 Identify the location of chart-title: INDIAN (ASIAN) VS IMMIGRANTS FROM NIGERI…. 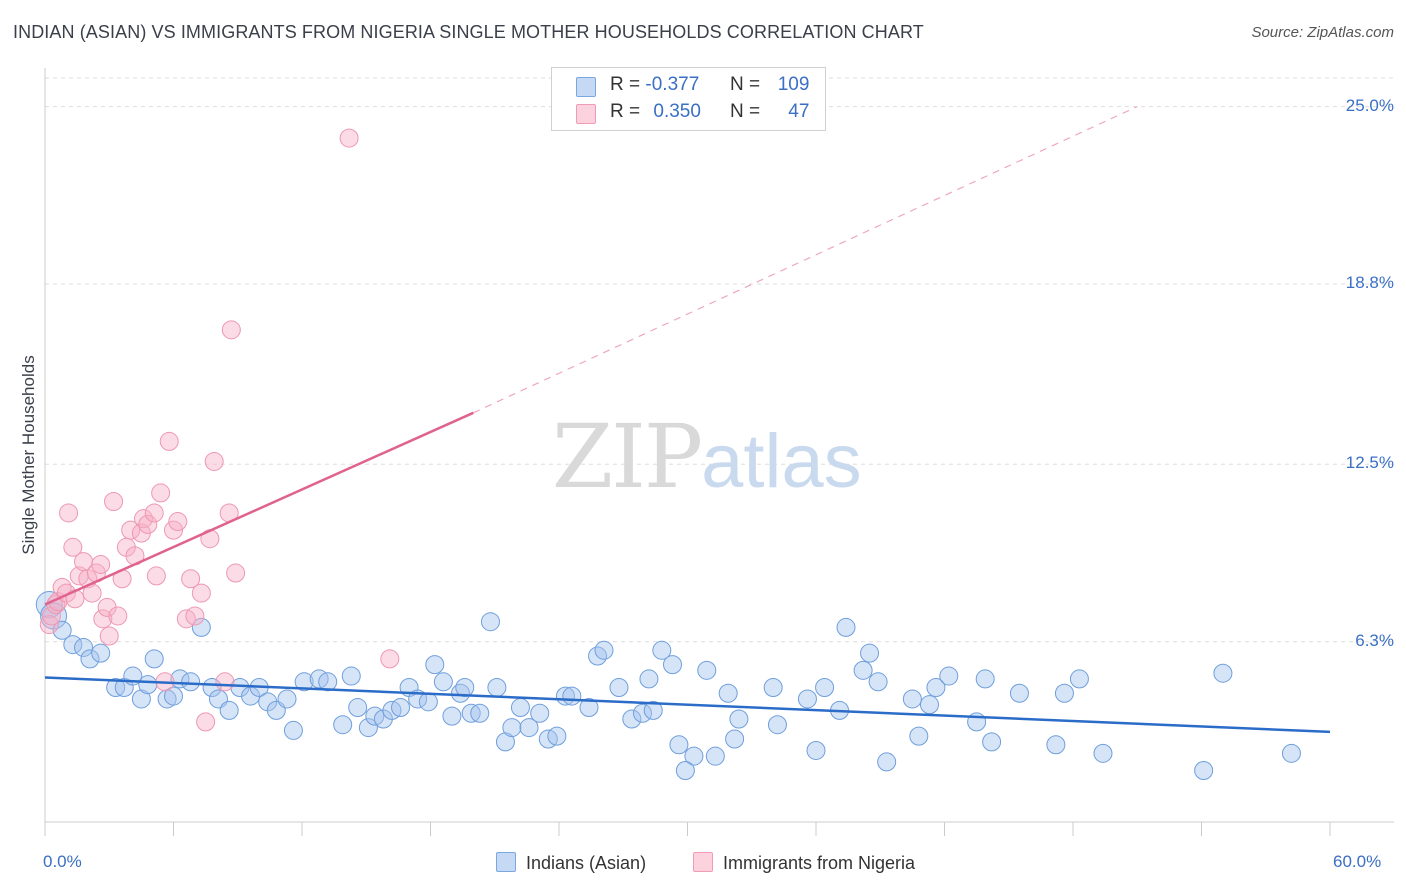
(468, 32).